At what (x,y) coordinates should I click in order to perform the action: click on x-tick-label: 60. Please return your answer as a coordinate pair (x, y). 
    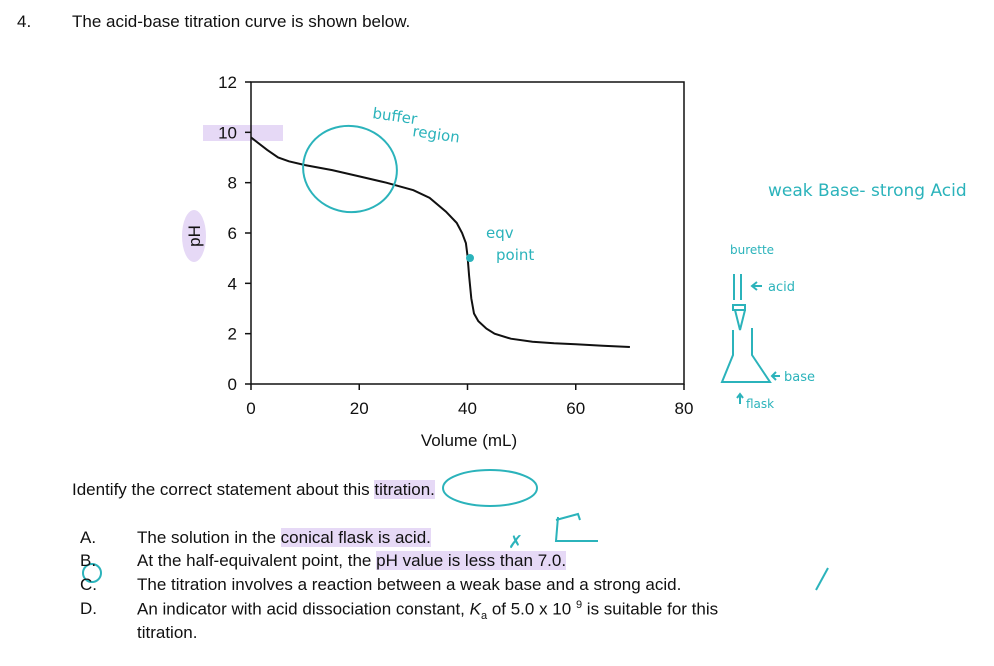
    Looking at the image, I should click on (575, 408).